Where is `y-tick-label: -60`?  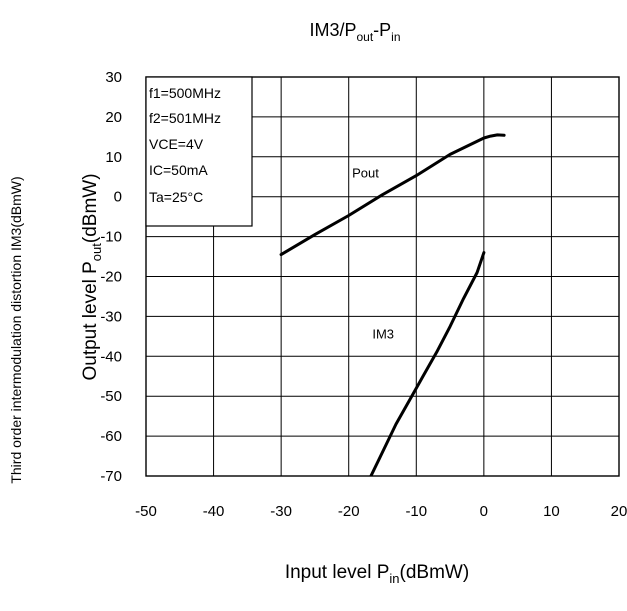
y-tick-label: -60 is located at coordinates (111, 436).